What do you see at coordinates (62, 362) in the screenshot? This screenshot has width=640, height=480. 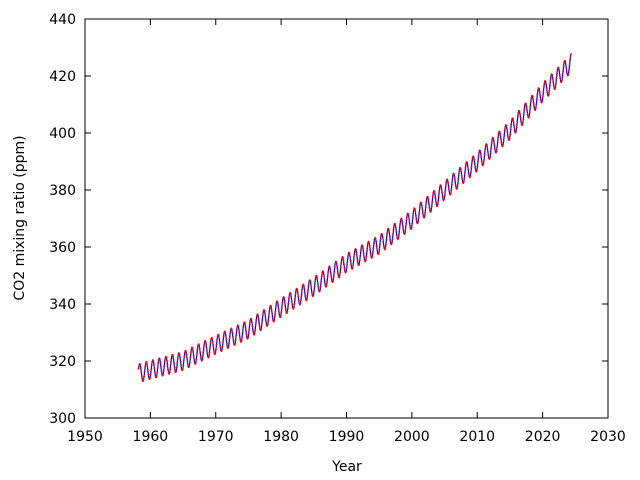 I see `y-tick-label: 320` at bounding box center [62, 362].